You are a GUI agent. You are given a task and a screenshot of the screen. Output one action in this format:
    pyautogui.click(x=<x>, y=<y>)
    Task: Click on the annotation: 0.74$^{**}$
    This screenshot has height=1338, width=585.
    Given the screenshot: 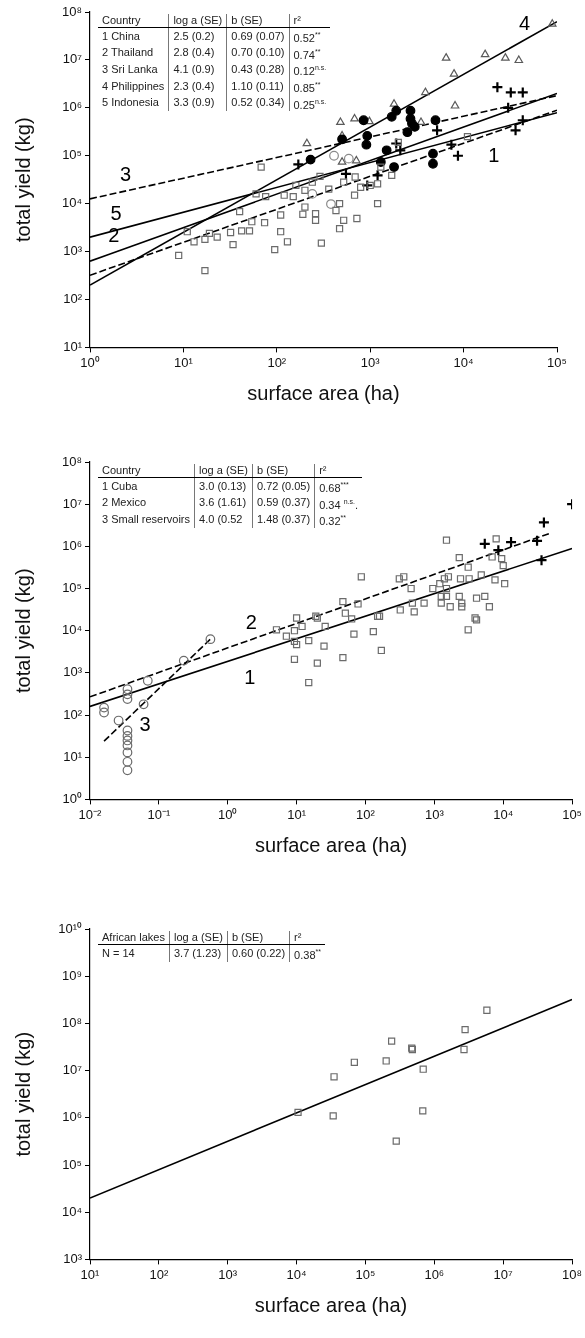 What is the action you would take?
    pyautogui.click(x=310, y=53)
    